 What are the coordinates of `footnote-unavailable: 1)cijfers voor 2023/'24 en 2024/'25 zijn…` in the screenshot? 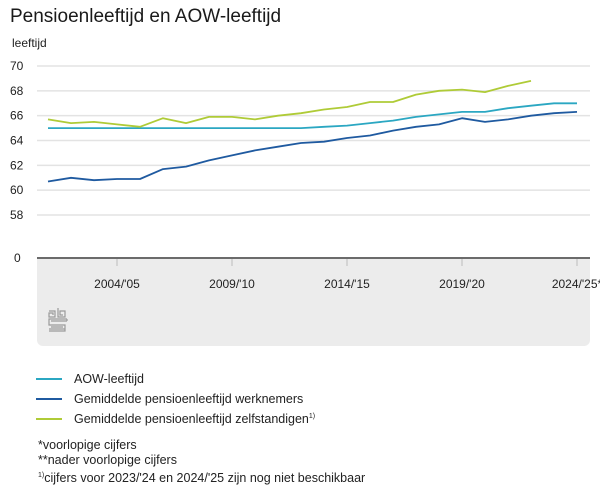 It's located at (202, 478).